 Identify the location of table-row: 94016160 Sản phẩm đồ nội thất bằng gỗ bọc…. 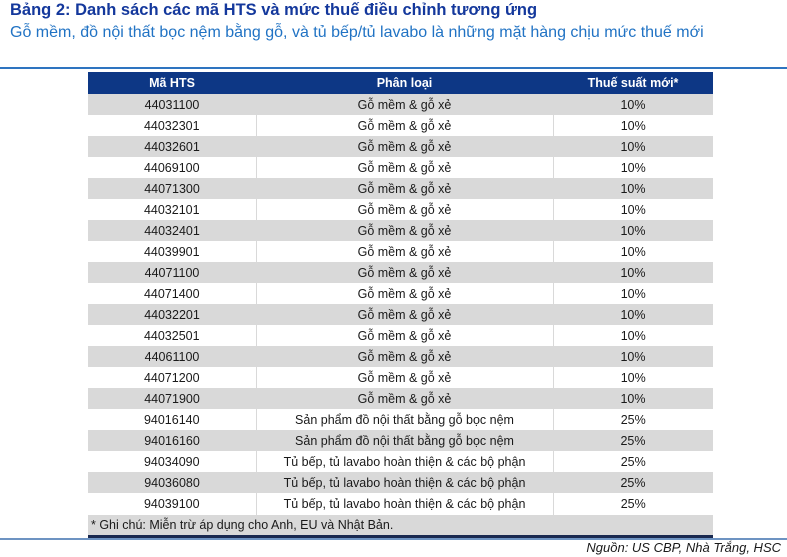
(400, 440).